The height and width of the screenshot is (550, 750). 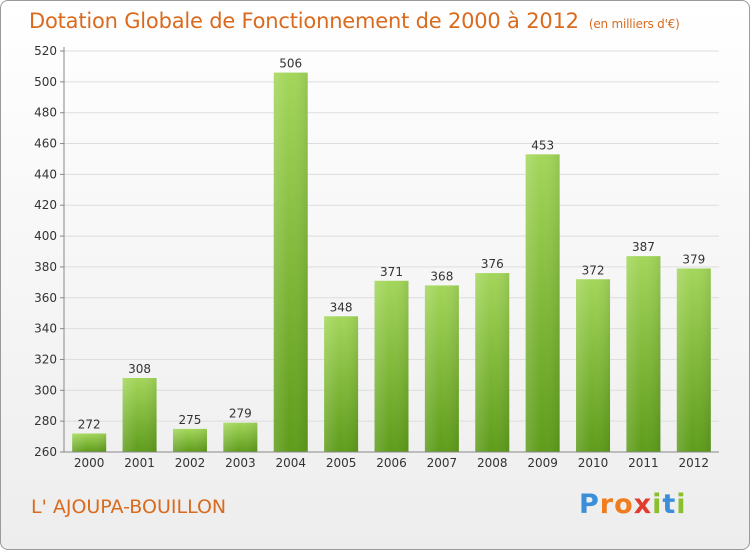 What do you see at coordinates (129, 507) in the screenshot?
I see `commune-name: L' AJOUPA-BOUILLON` at bounding box center [129, 507].